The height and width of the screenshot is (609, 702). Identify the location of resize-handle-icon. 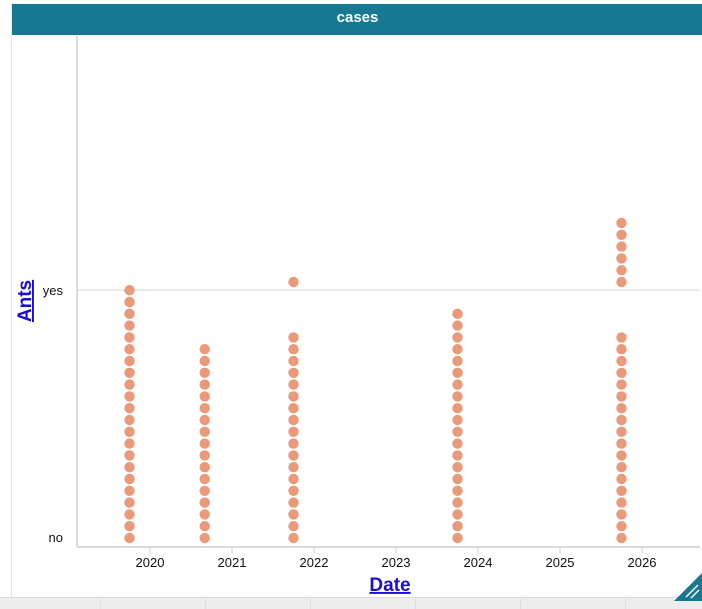
(687, 586).